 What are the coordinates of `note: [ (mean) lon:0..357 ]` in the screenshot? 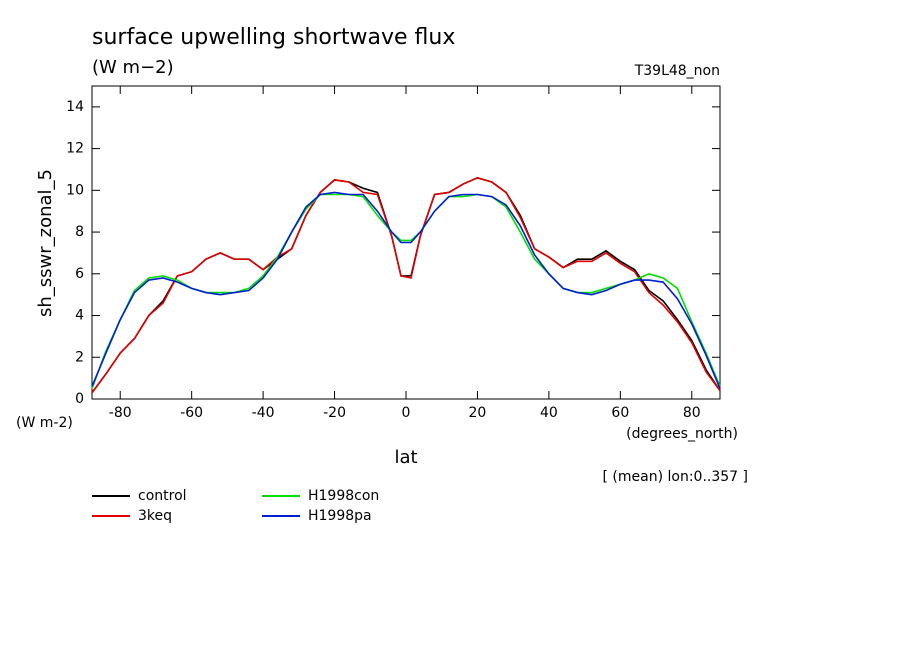 It's located at (675, 477).